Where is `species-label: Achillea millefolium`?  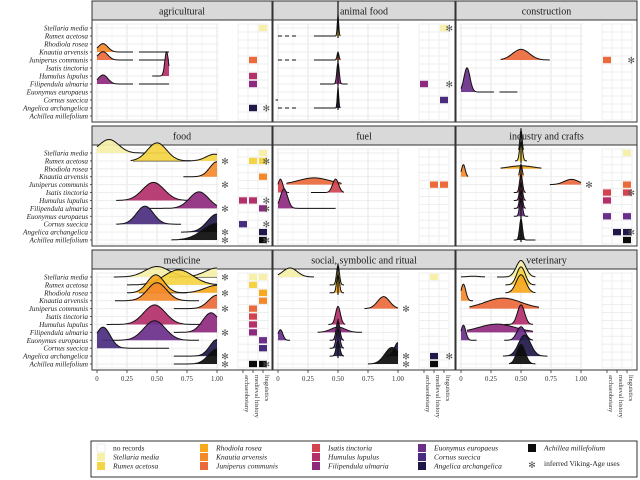
species-label: Achillea millefolium is located at coordinates (59, 241).